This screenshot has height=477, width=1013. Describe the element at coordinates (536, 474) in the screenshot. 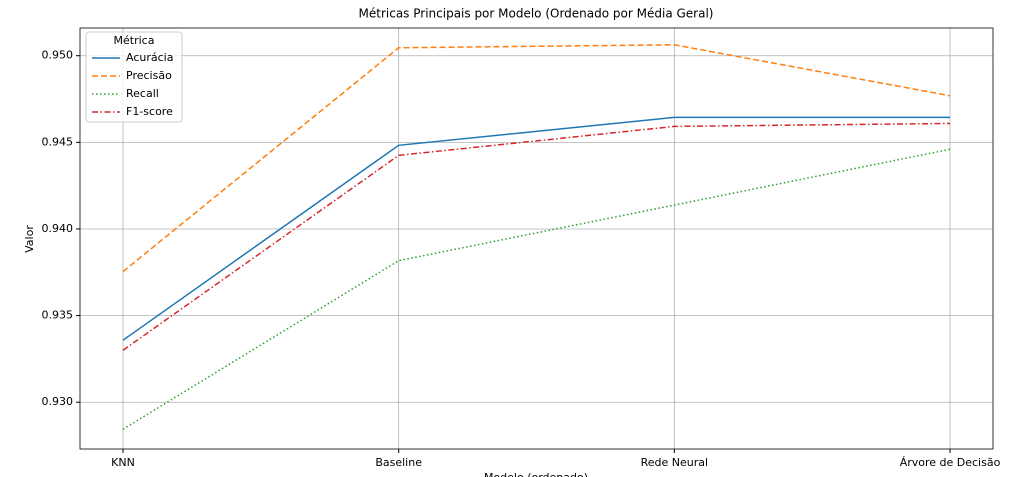

I see `x-axis-label: Modelo (ordenado)` at that location.